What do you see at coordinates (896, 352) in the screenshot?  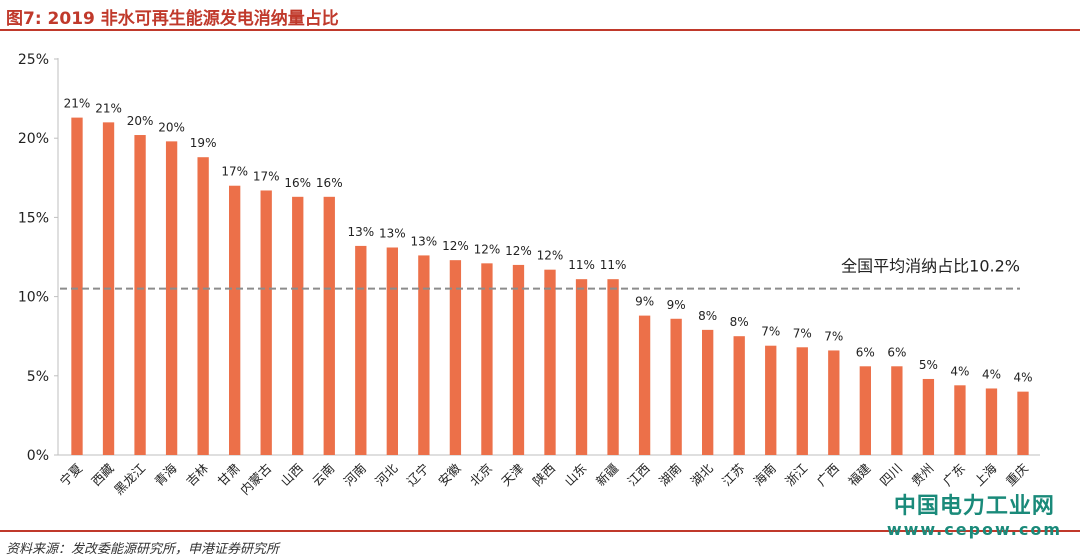 I see `data-label: 6%` at bounding box center [896, 352].